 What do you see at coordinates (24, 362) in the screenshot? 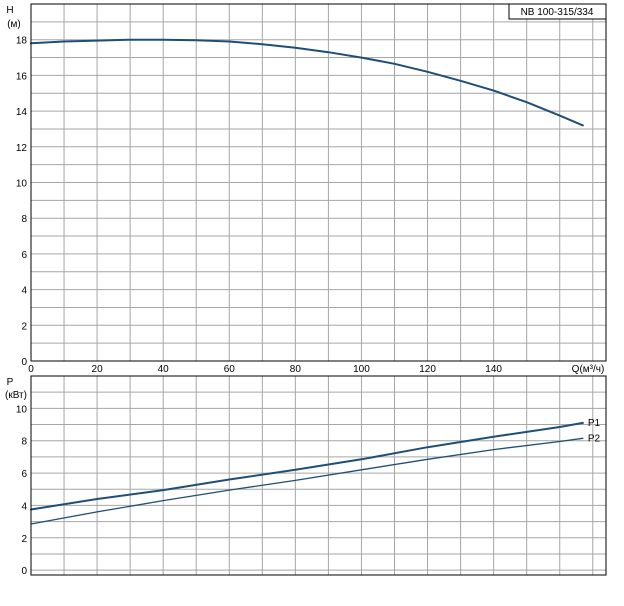
I see `head-y-tick-label: 0` at bounding box center [24, 362].